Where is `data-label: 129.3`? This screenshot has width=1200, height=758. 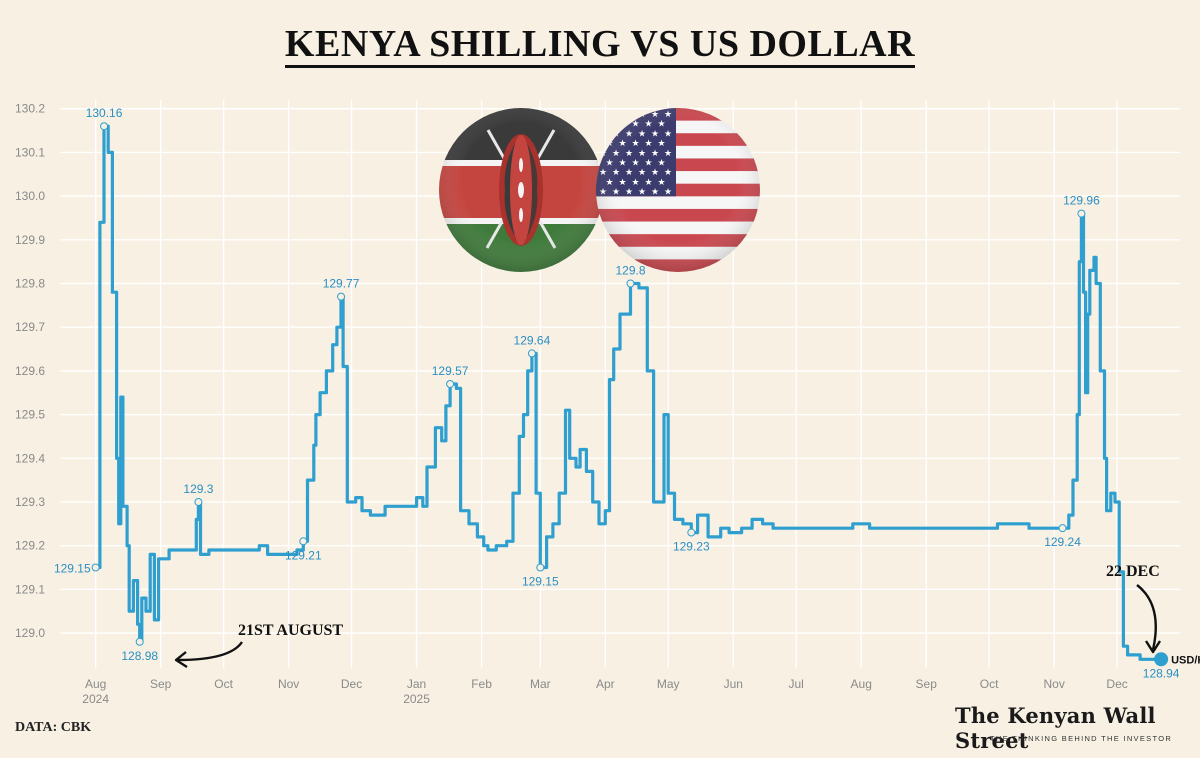
data-label: 129.3 is located at coordinates (198, 489).